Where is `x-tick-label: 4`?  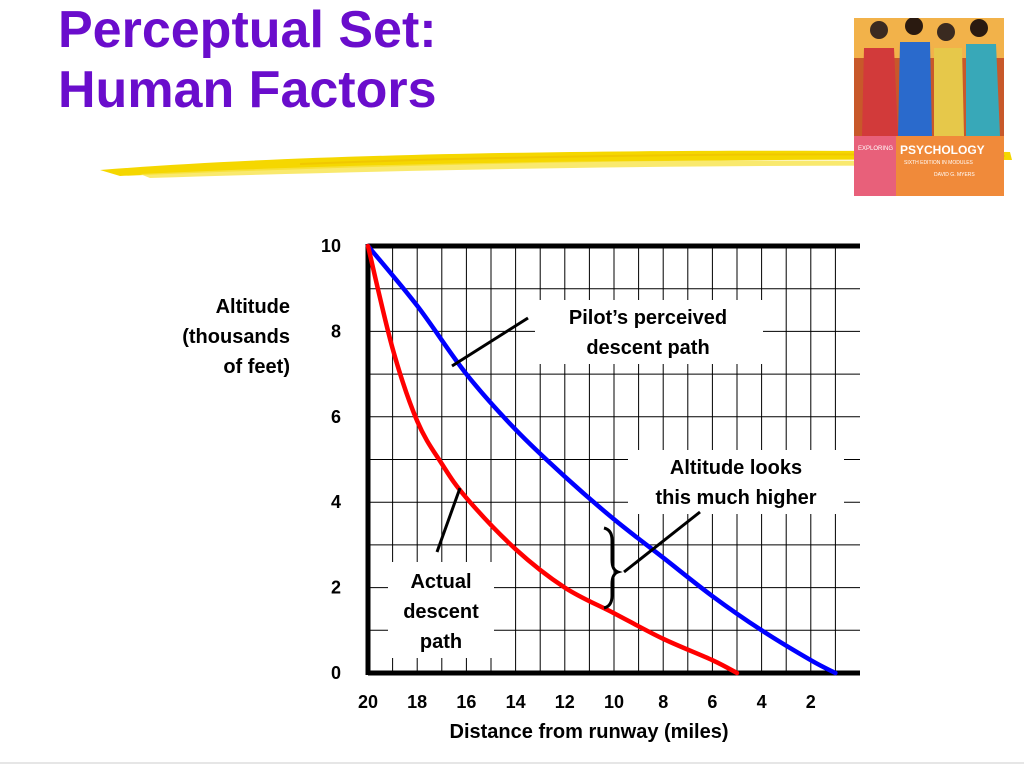
x-tick-label: 4 is located at coordinates (762, 702).